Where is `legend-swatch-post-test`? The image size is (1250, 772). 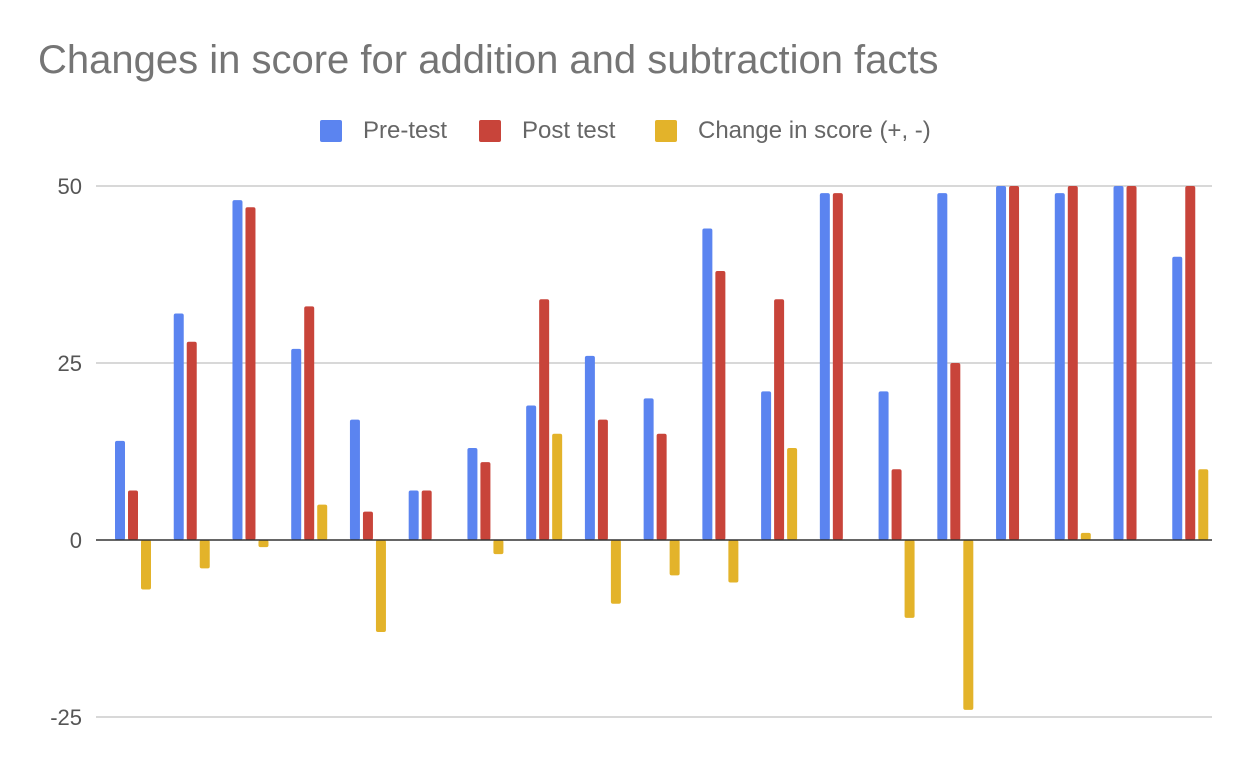
legend-swatch-post-test is located at coordinates (490, 131).